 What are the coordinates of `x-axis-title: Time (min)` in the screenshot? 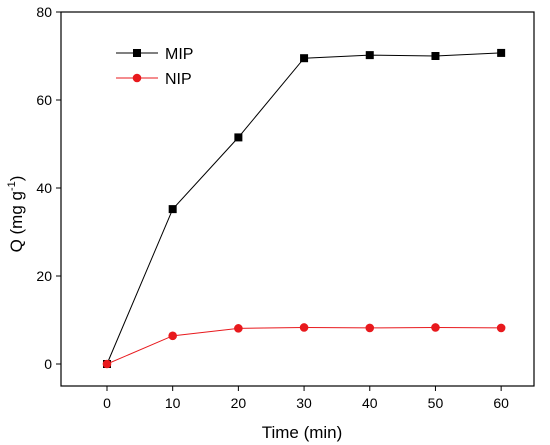 It's located at (302, 432).